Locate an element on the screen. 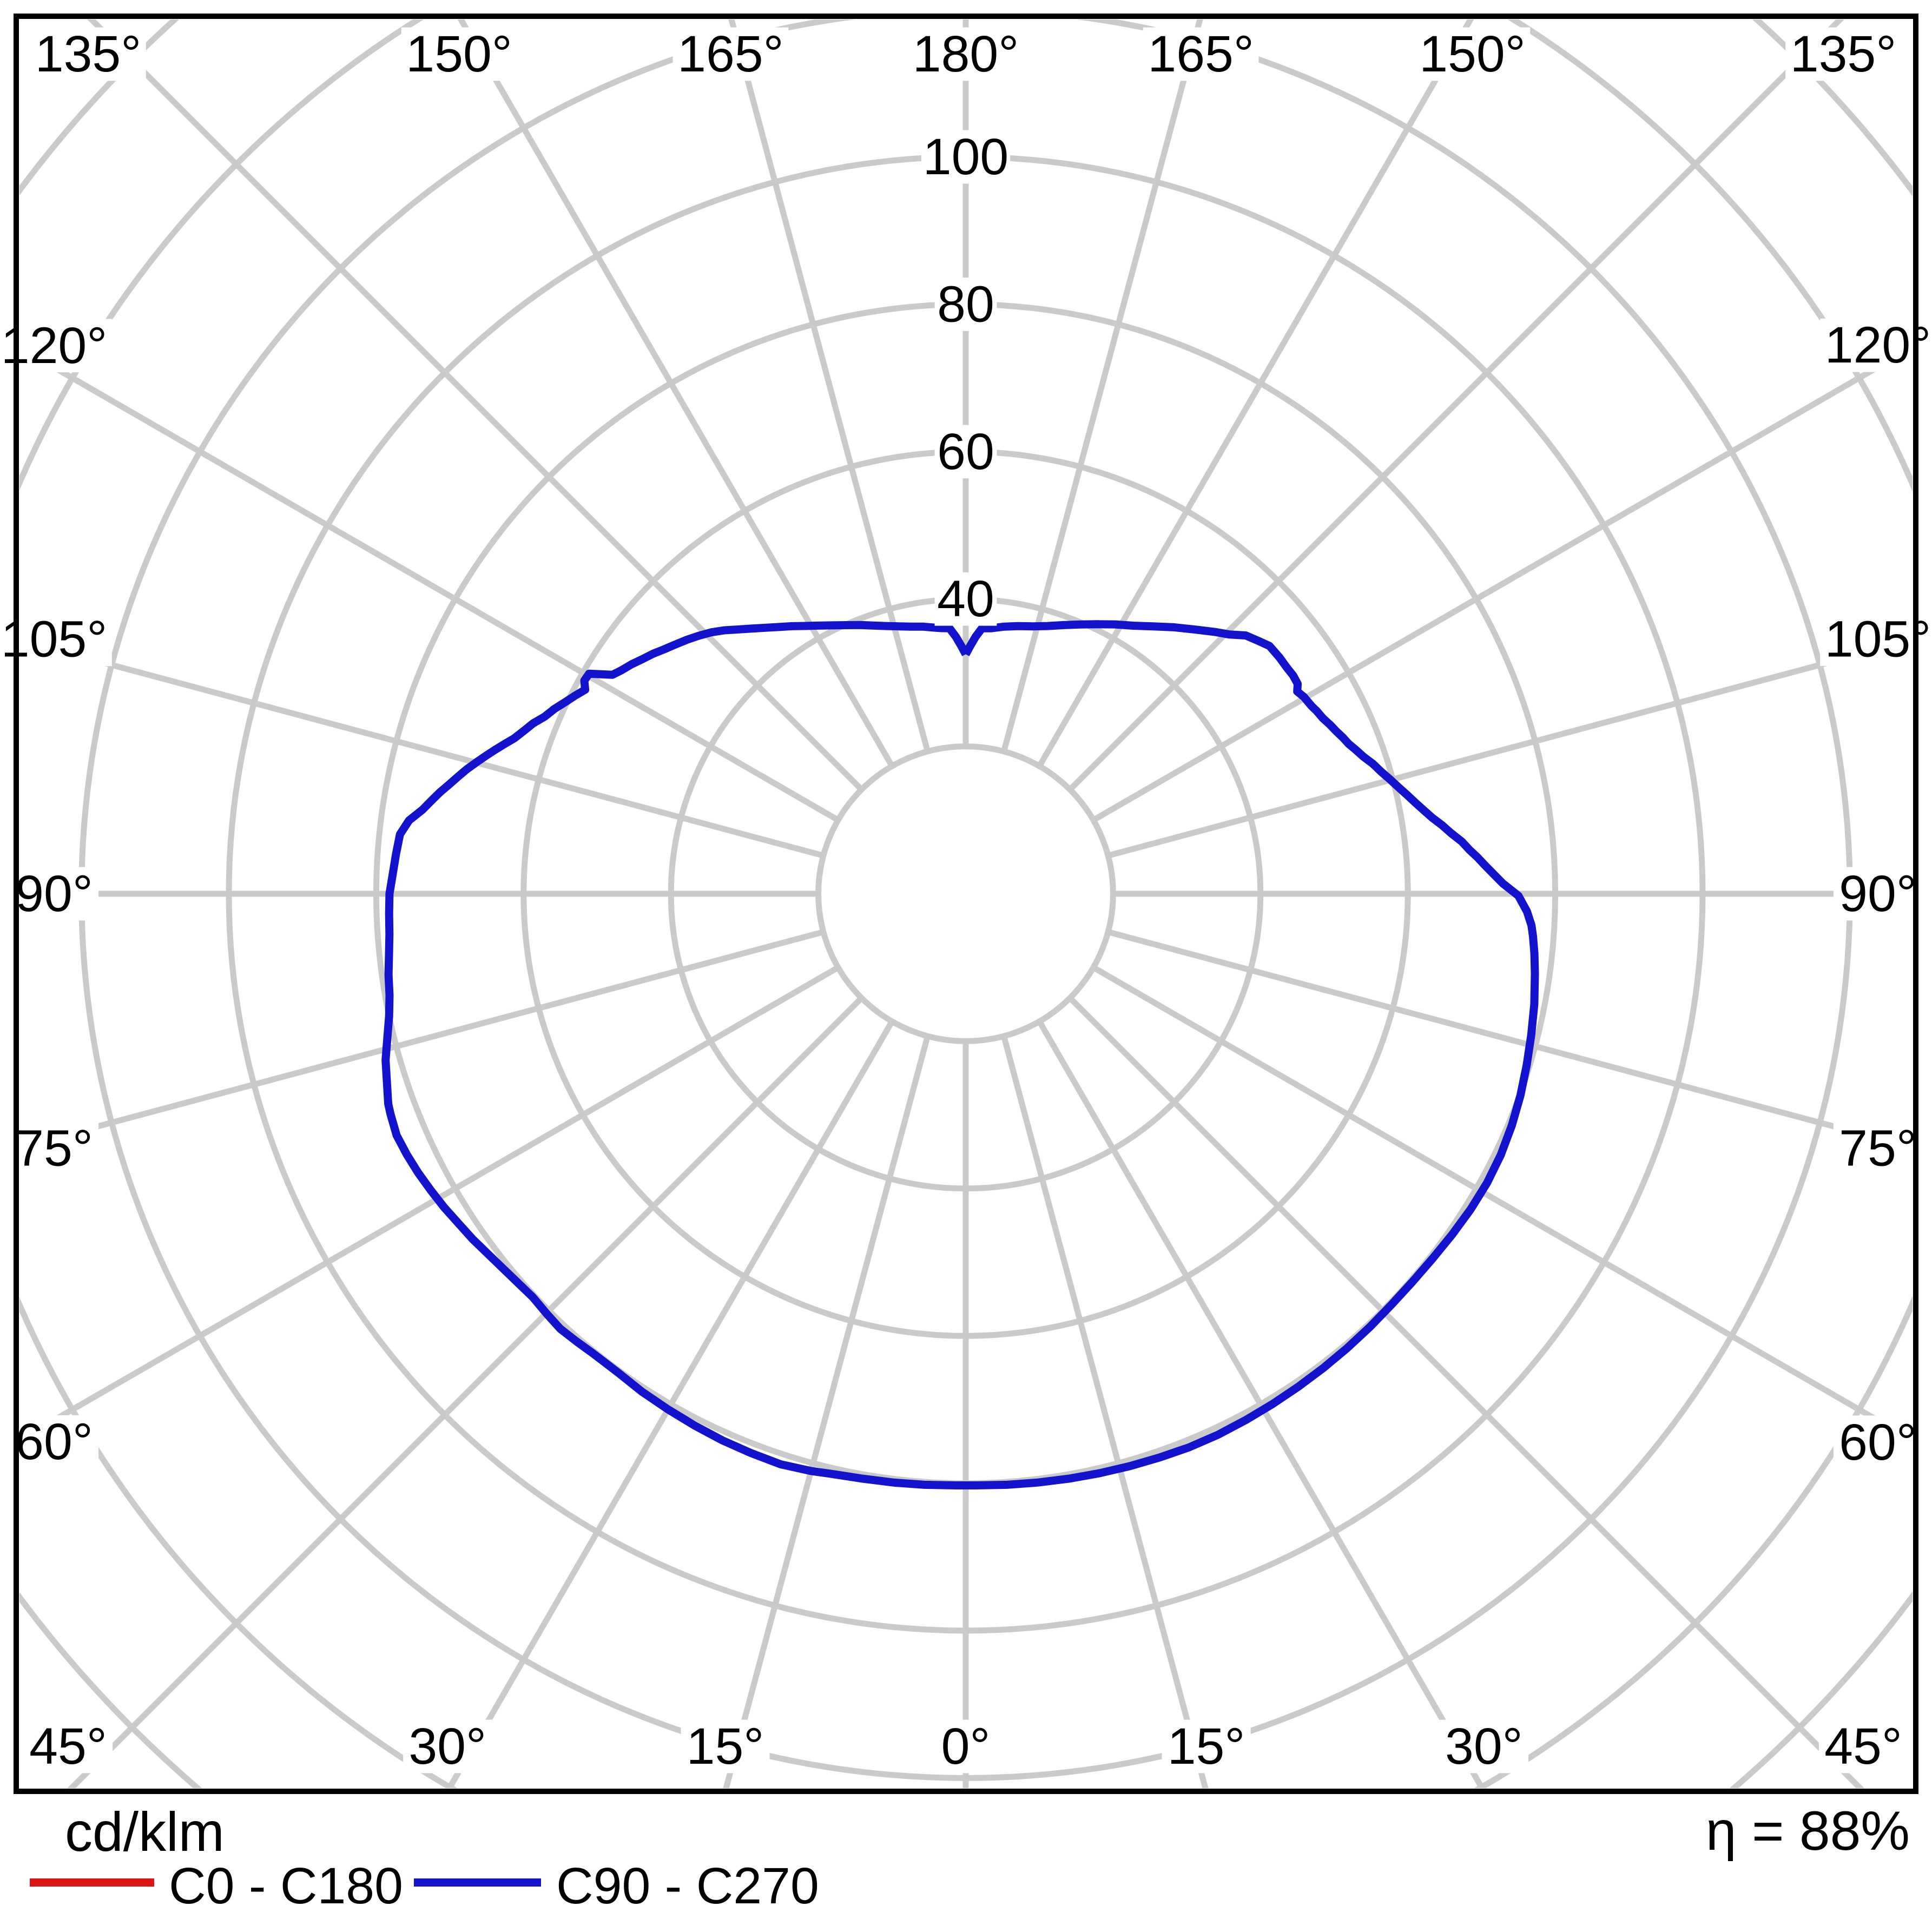 The width and height of the screenshot is (1932, 1932). legend-label-c90-c270: C90 - C270 is located at coordinates (687, 1886).